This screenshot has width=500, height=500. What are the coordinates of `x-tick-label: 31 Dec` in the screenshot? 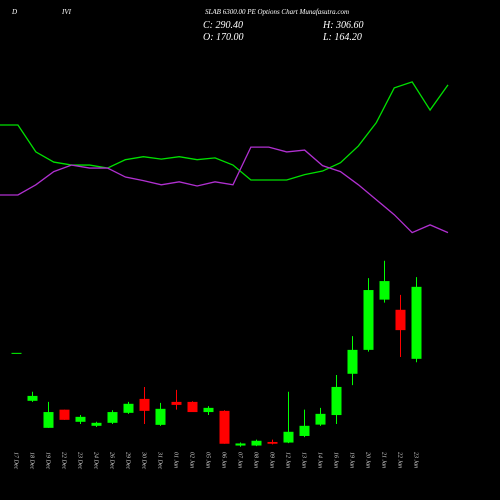 It's located at (160, 460).